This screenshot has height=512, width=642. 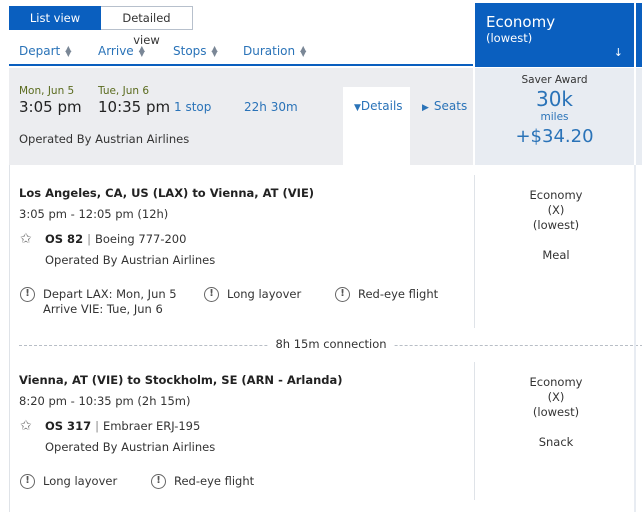 What do you see at coordinates (554, 99) in the screenshot?
I see `fare-miles: 30k` at bounding box center [554, 99].